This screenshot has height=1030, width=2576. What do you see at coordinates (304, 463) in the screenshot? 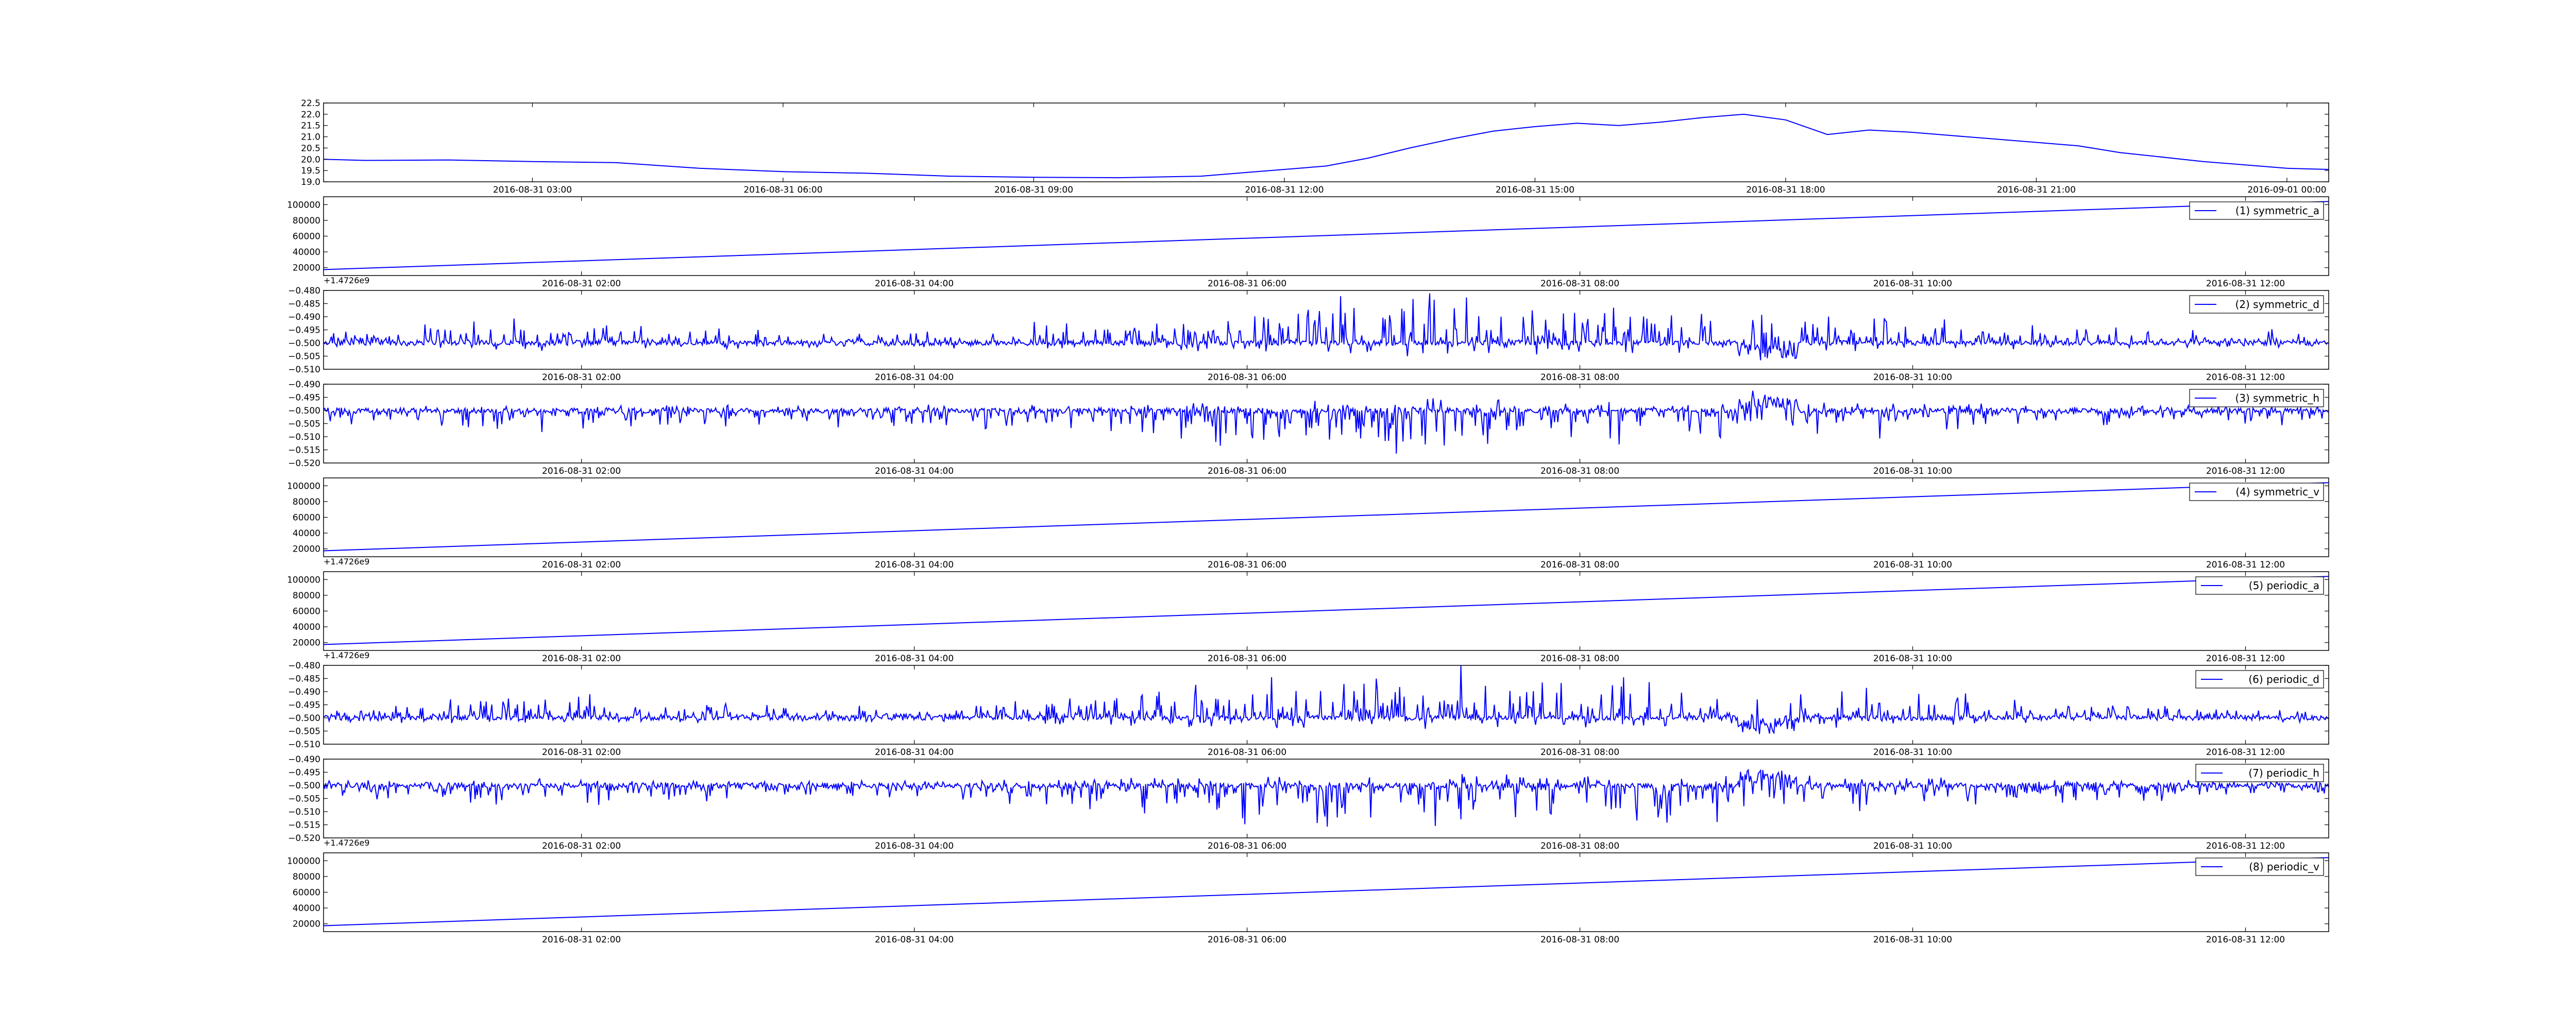
I see `y-tick-label: −0.520` at bounding box center [304, 463].